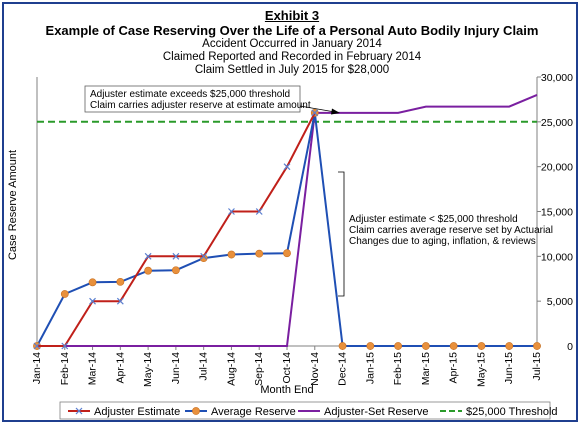  I want to click on x-tick-label: Nov-14, so click(315, 369).